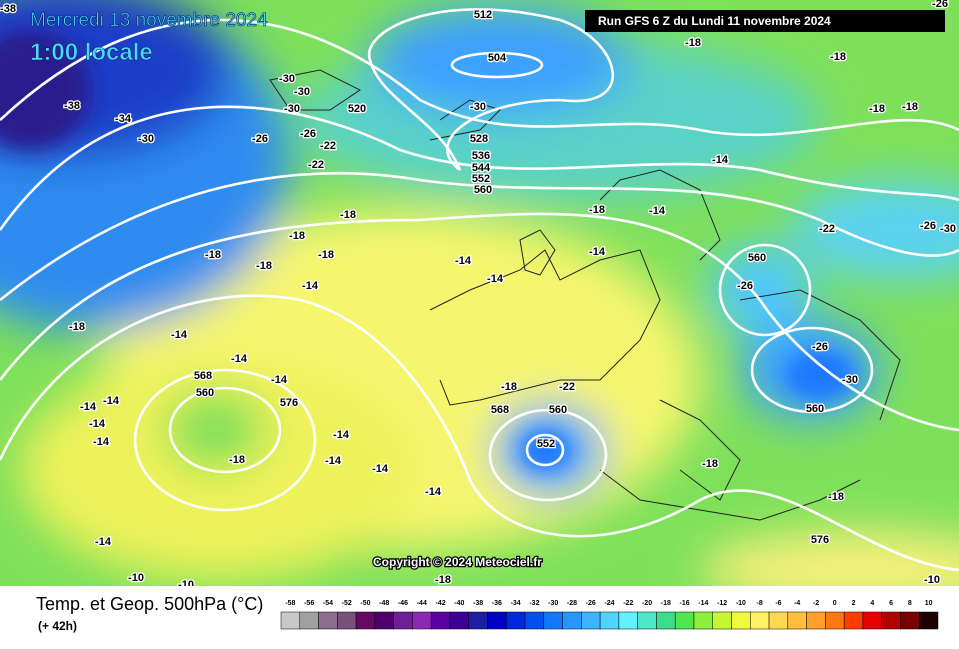  What do you see at coordinates (929, 603) in the screenshot?
I see `scale-label: 10` at bounding box center [929, 603].